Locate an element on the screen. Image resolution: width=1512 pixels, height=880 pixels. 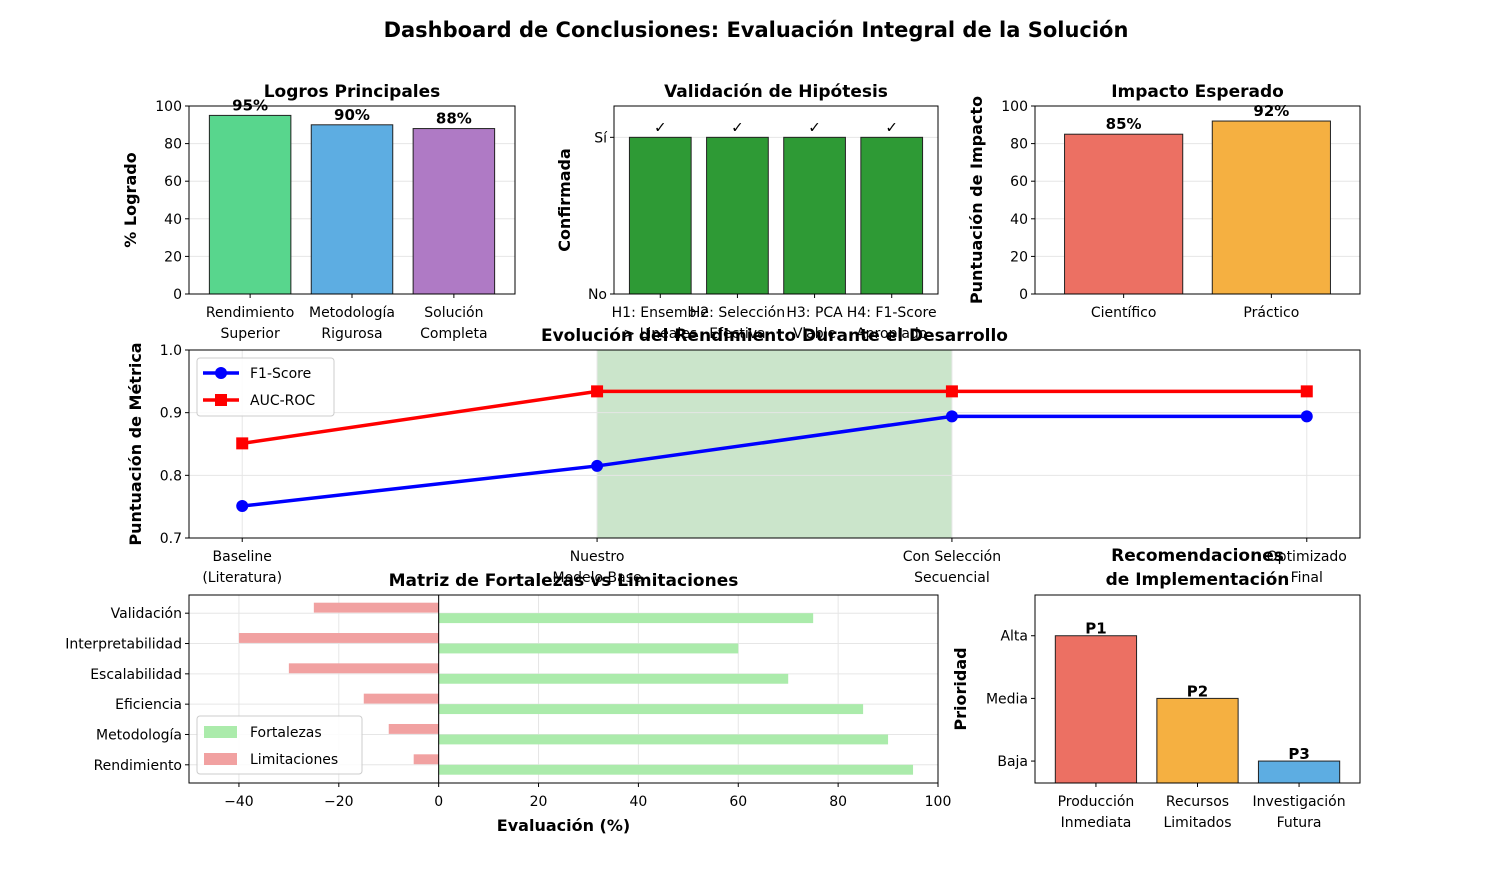
axes-impacto is located at coordinates (1197, 200).